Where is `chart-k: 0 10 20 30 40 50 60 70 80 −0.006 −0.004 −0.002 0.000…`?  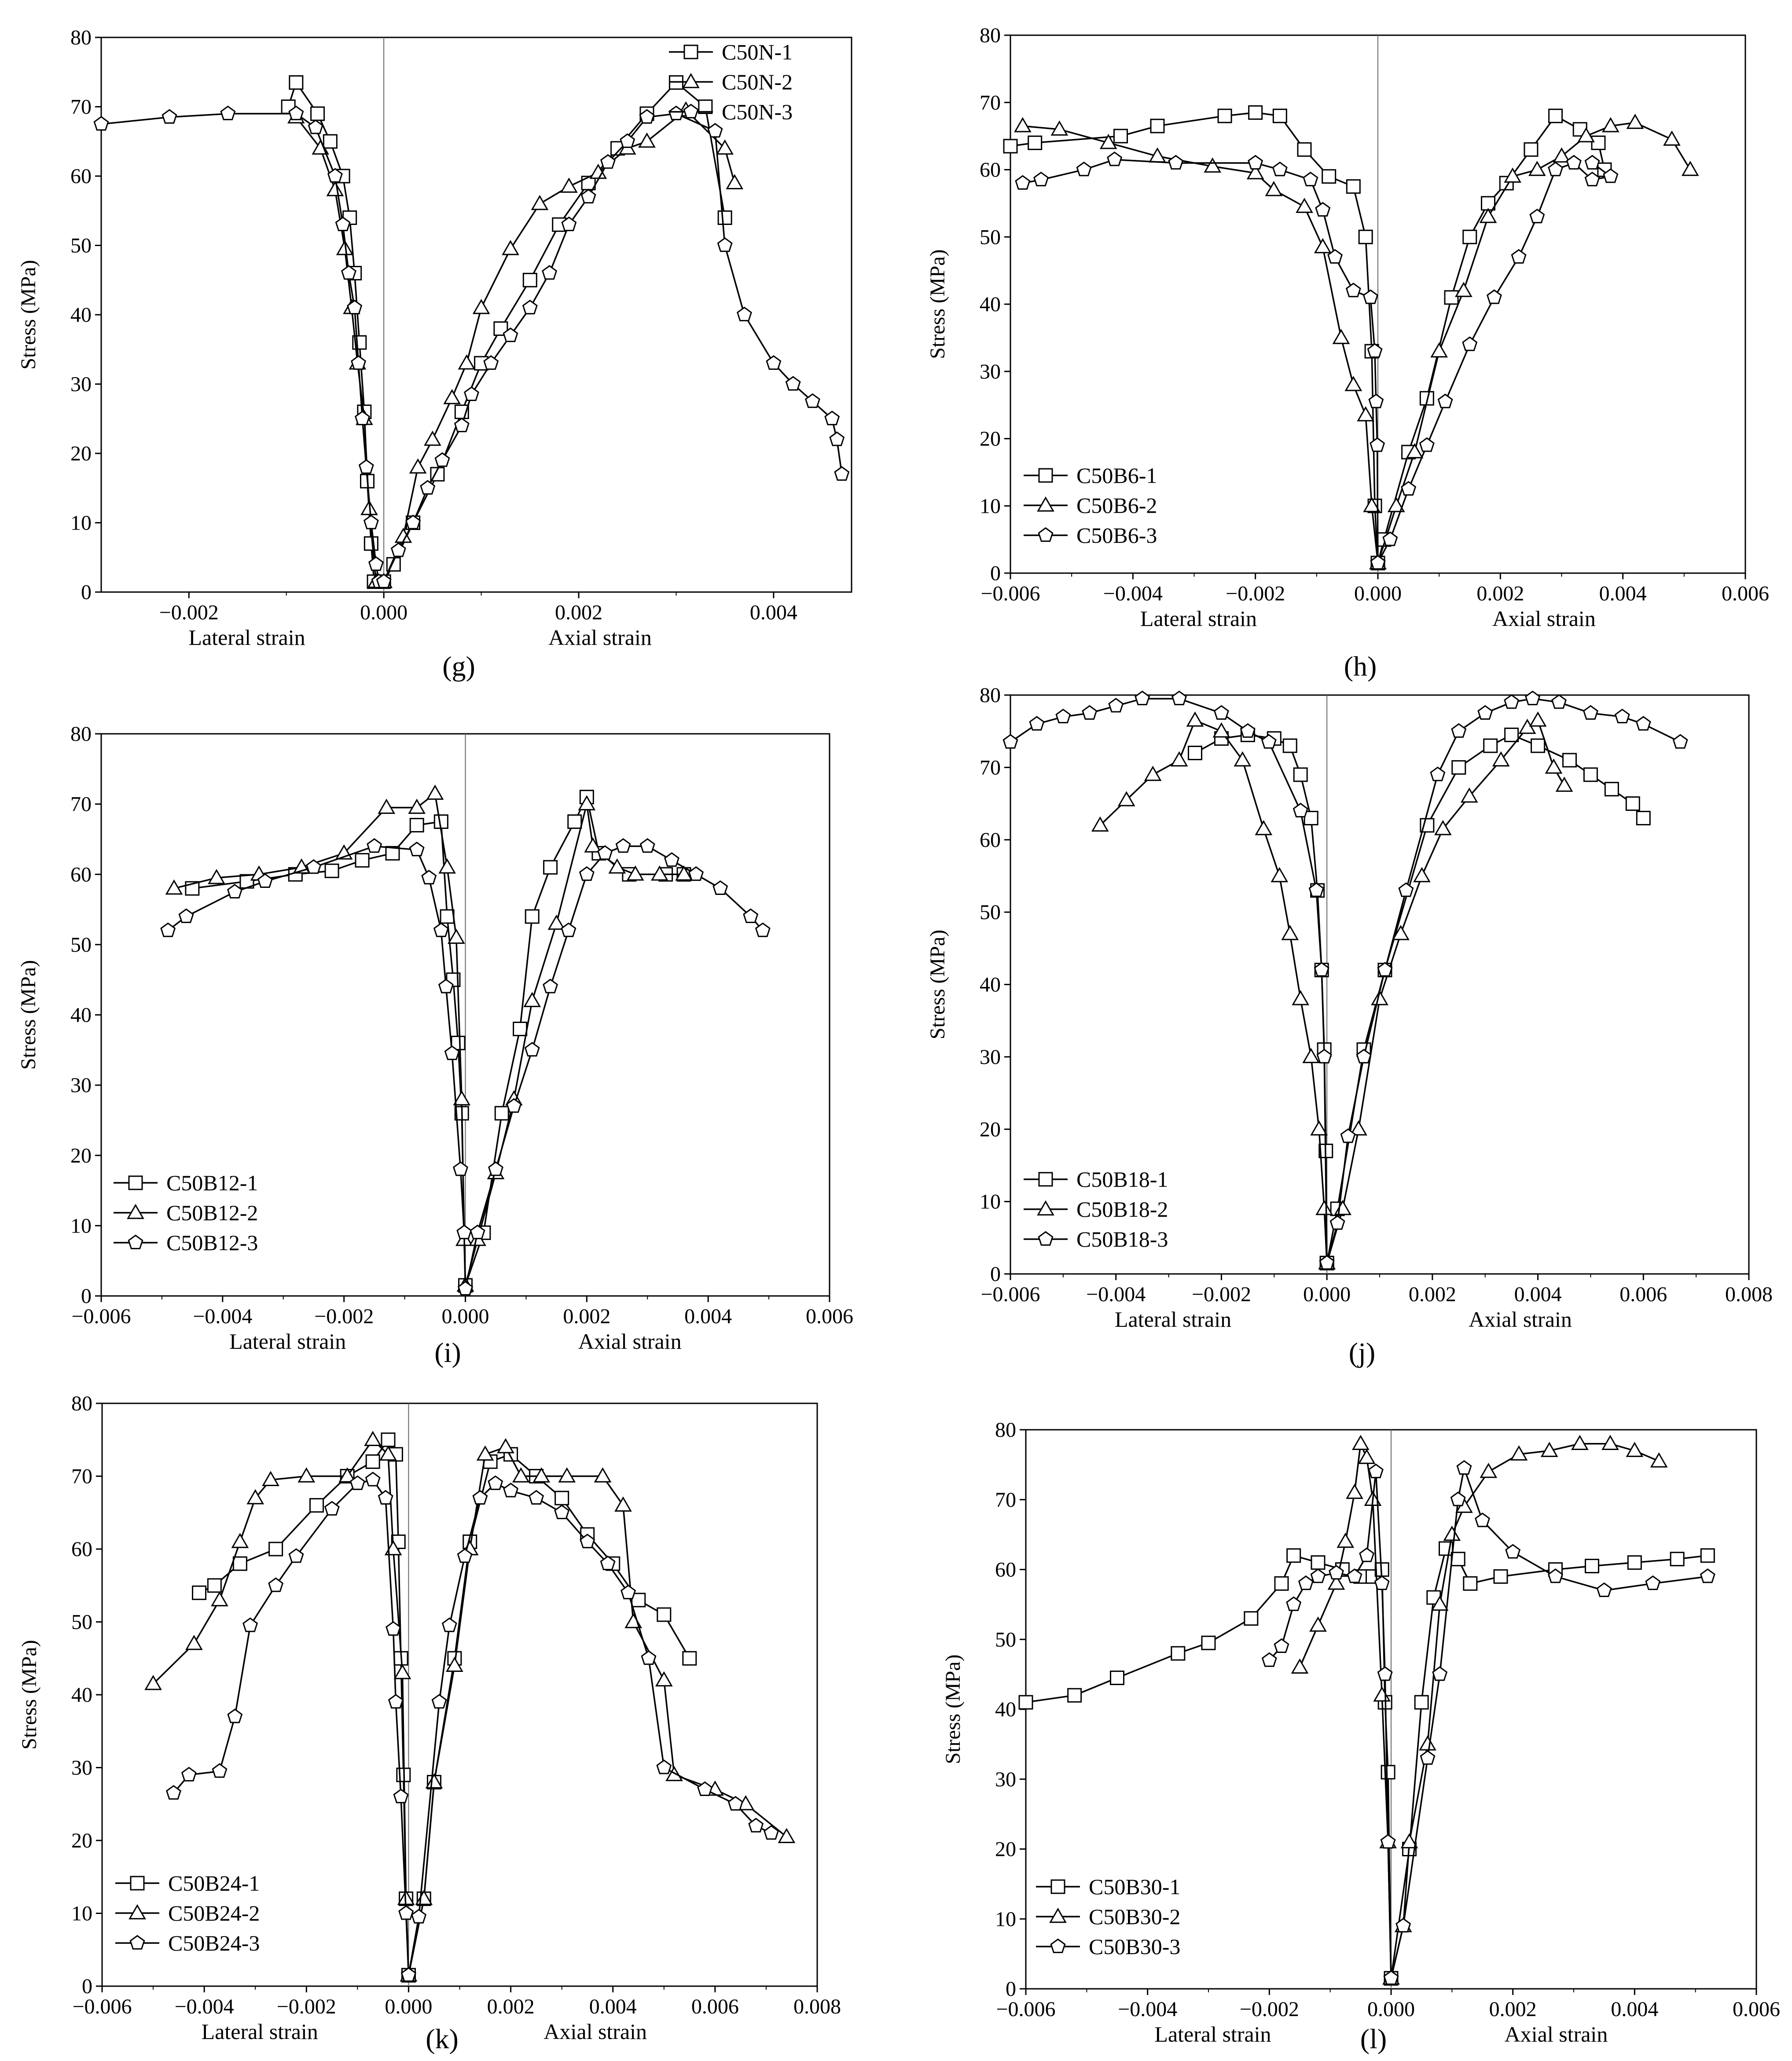 chart-k: 0 10 20 30 40 50 60 70 80 −0.006 −0.004 −0.002 0.000… is located at coordinates (429, 1723).